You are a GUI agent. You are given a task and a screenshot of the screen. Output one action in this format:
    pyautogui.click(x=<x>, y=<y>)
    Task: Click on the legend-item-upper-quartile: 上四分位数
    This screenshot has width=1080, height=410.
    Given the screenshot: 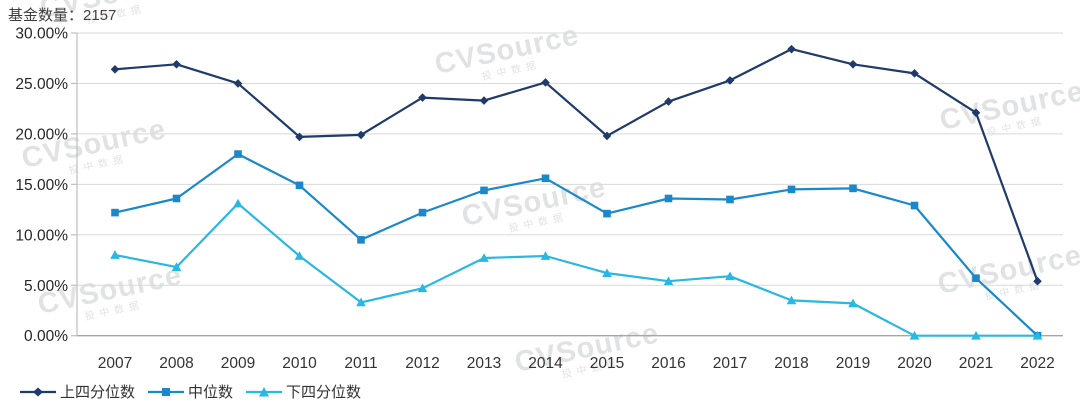 What is the action you would take?
    pyautogui.click(x=77, y=391)
    